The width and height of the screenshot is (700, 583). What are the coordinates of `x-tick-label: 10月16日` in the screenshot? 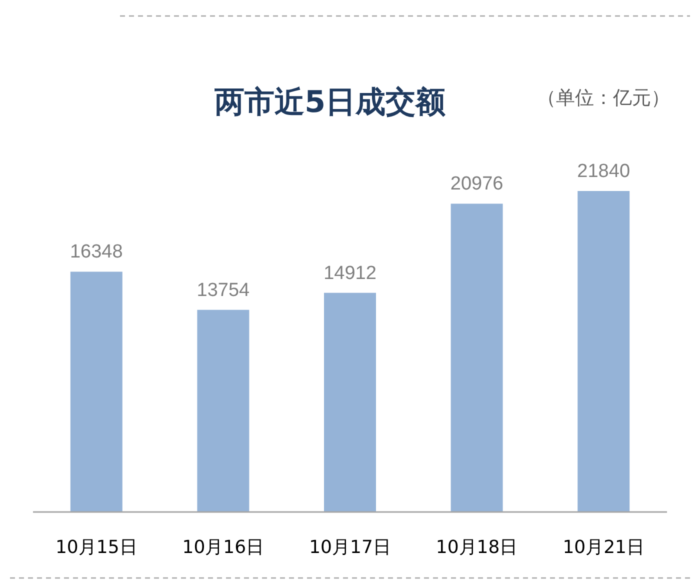 It's located at (223, 547).